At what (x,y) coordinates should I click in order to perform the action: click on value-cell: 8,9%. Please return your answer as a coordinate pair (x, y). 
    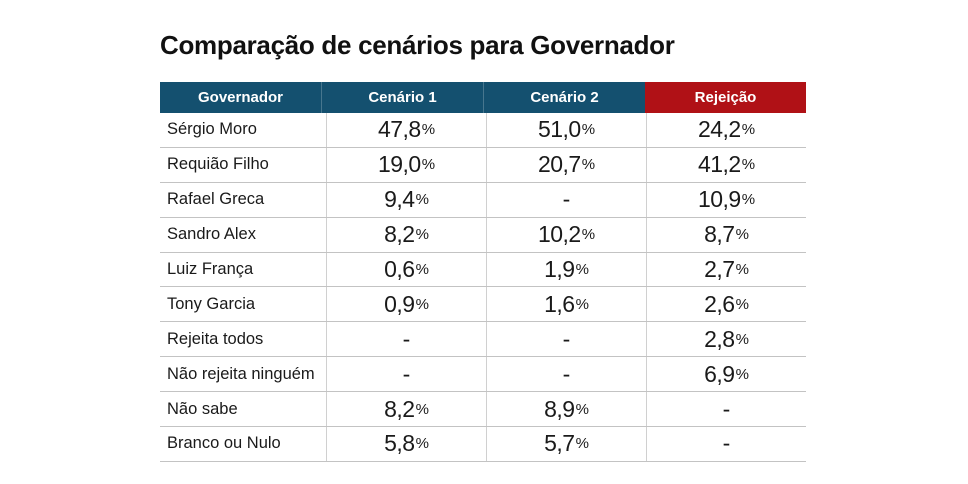
    Looking at the image, I should click on (566, 409).